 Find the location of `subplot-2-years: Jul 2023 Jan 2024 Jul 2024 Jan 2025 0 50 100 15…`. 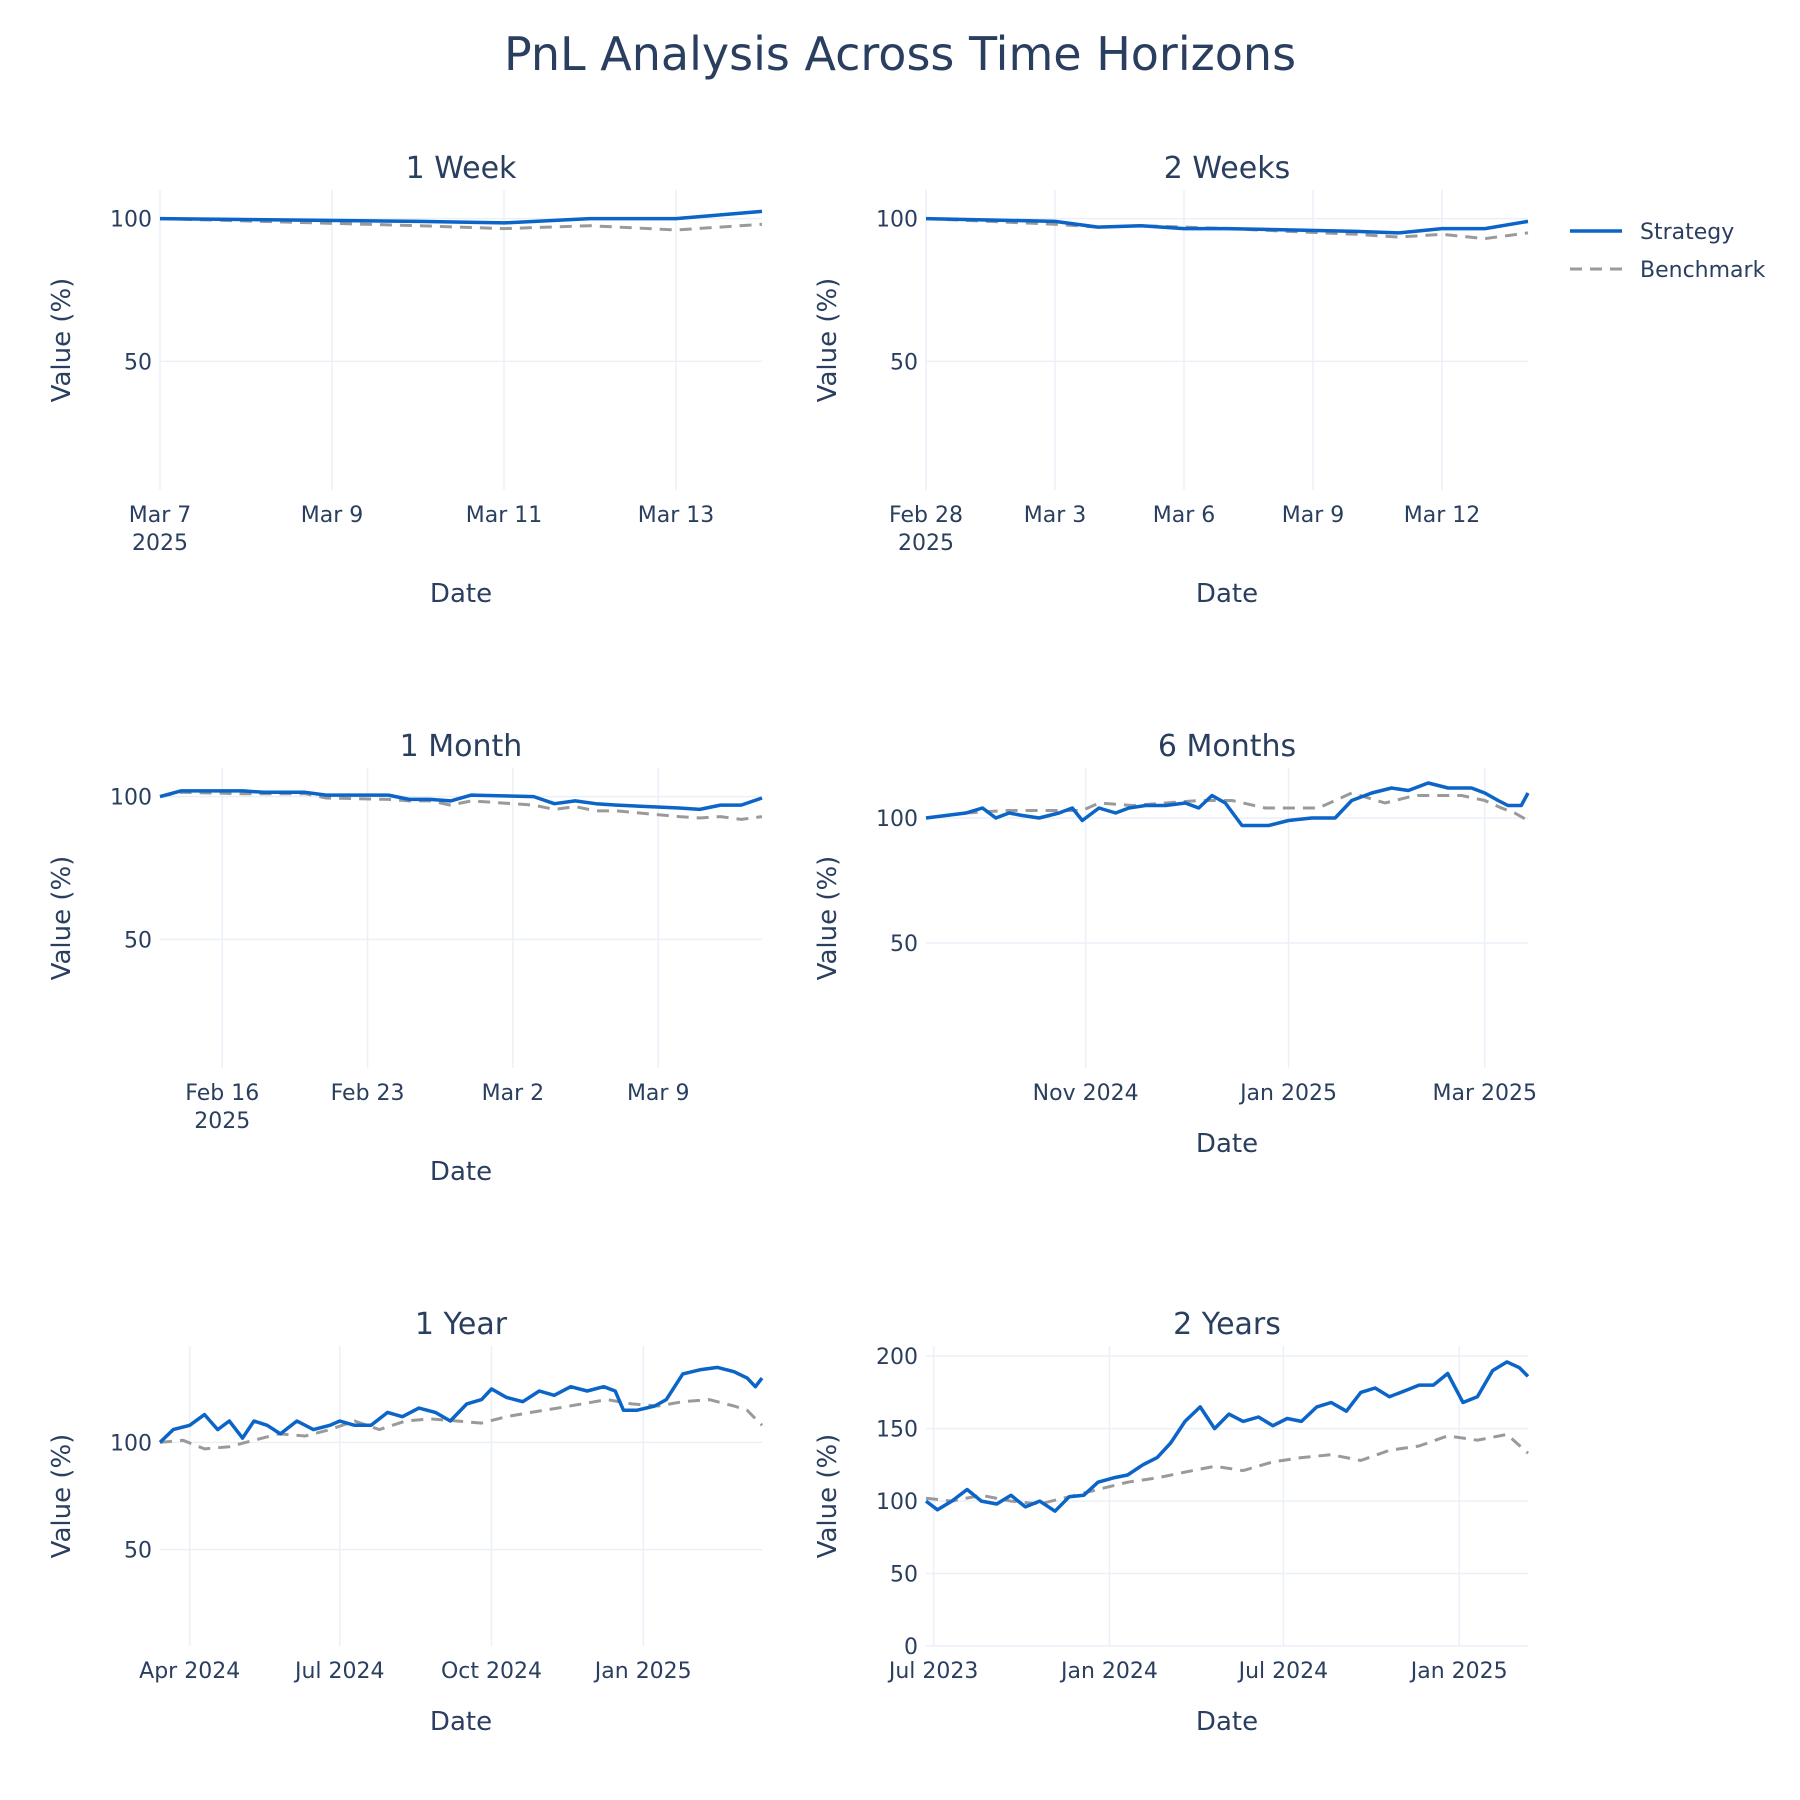

subplot-2-years: Jul 2023 Jan 2024 Jul 2024 Jan 2025 0 50 100 15… is located at coordinates (1171, 1522).